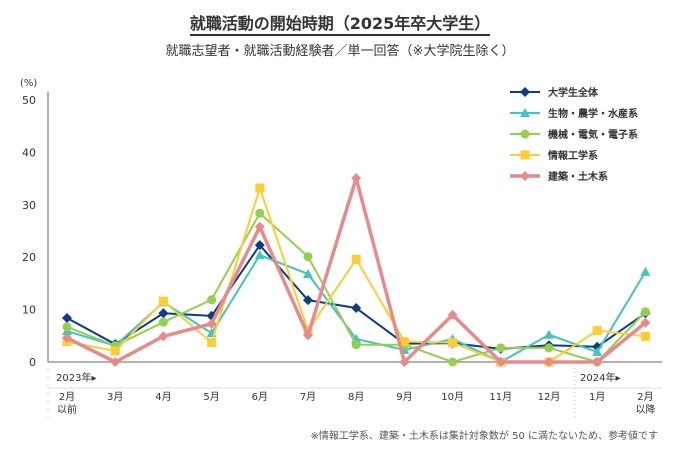 This screenshot has height=451, width=680. Describe the element at coordinates (32, 362) in the screenshot. I see `y-tick-label: 0` at that location.